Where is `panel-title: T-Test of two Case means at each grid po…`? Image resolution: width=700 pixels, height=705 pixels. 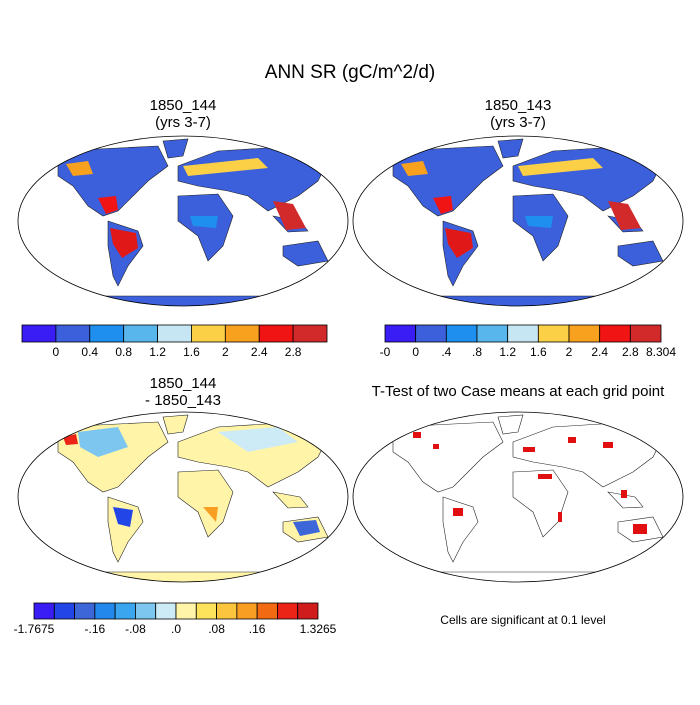 panel-title: T-Test of two Case means at each grid po… is located at coordinates (518, 391).